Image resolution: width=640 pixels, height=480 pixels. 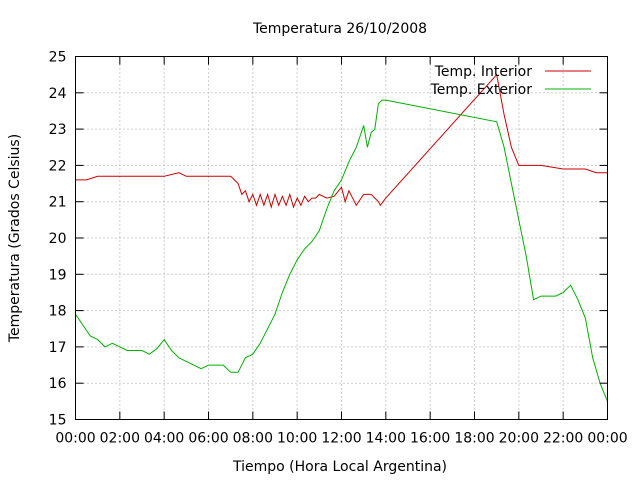 I want to click on y-tick-label: 22, so click(x=58, y=166).